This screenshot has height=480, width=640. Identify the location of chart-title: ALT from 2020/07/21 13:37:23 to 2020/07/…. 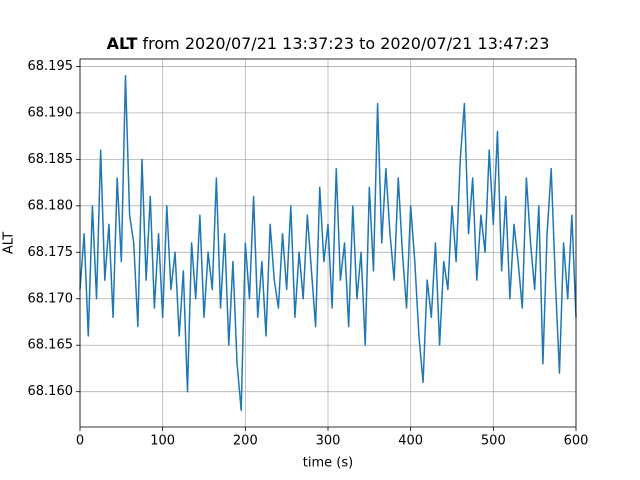
(328, 43).